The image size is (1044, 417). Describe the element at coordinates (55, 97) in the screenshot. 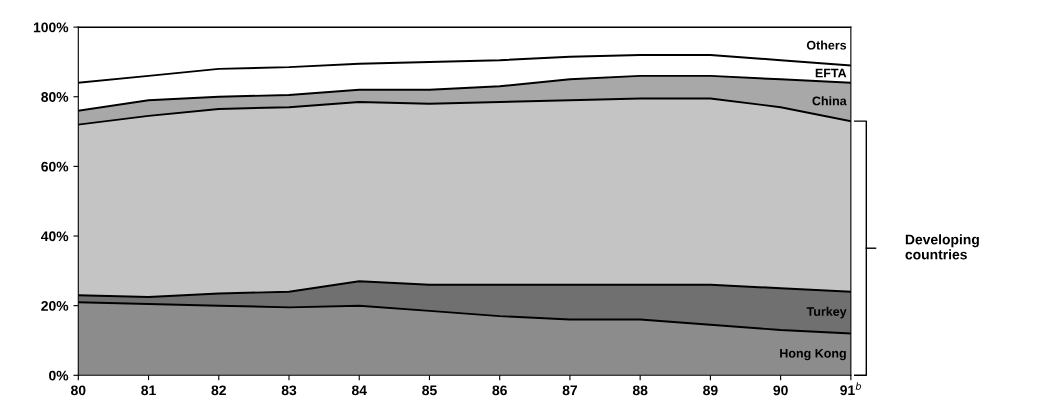

I see `y-tick-label: 80%` at that location.